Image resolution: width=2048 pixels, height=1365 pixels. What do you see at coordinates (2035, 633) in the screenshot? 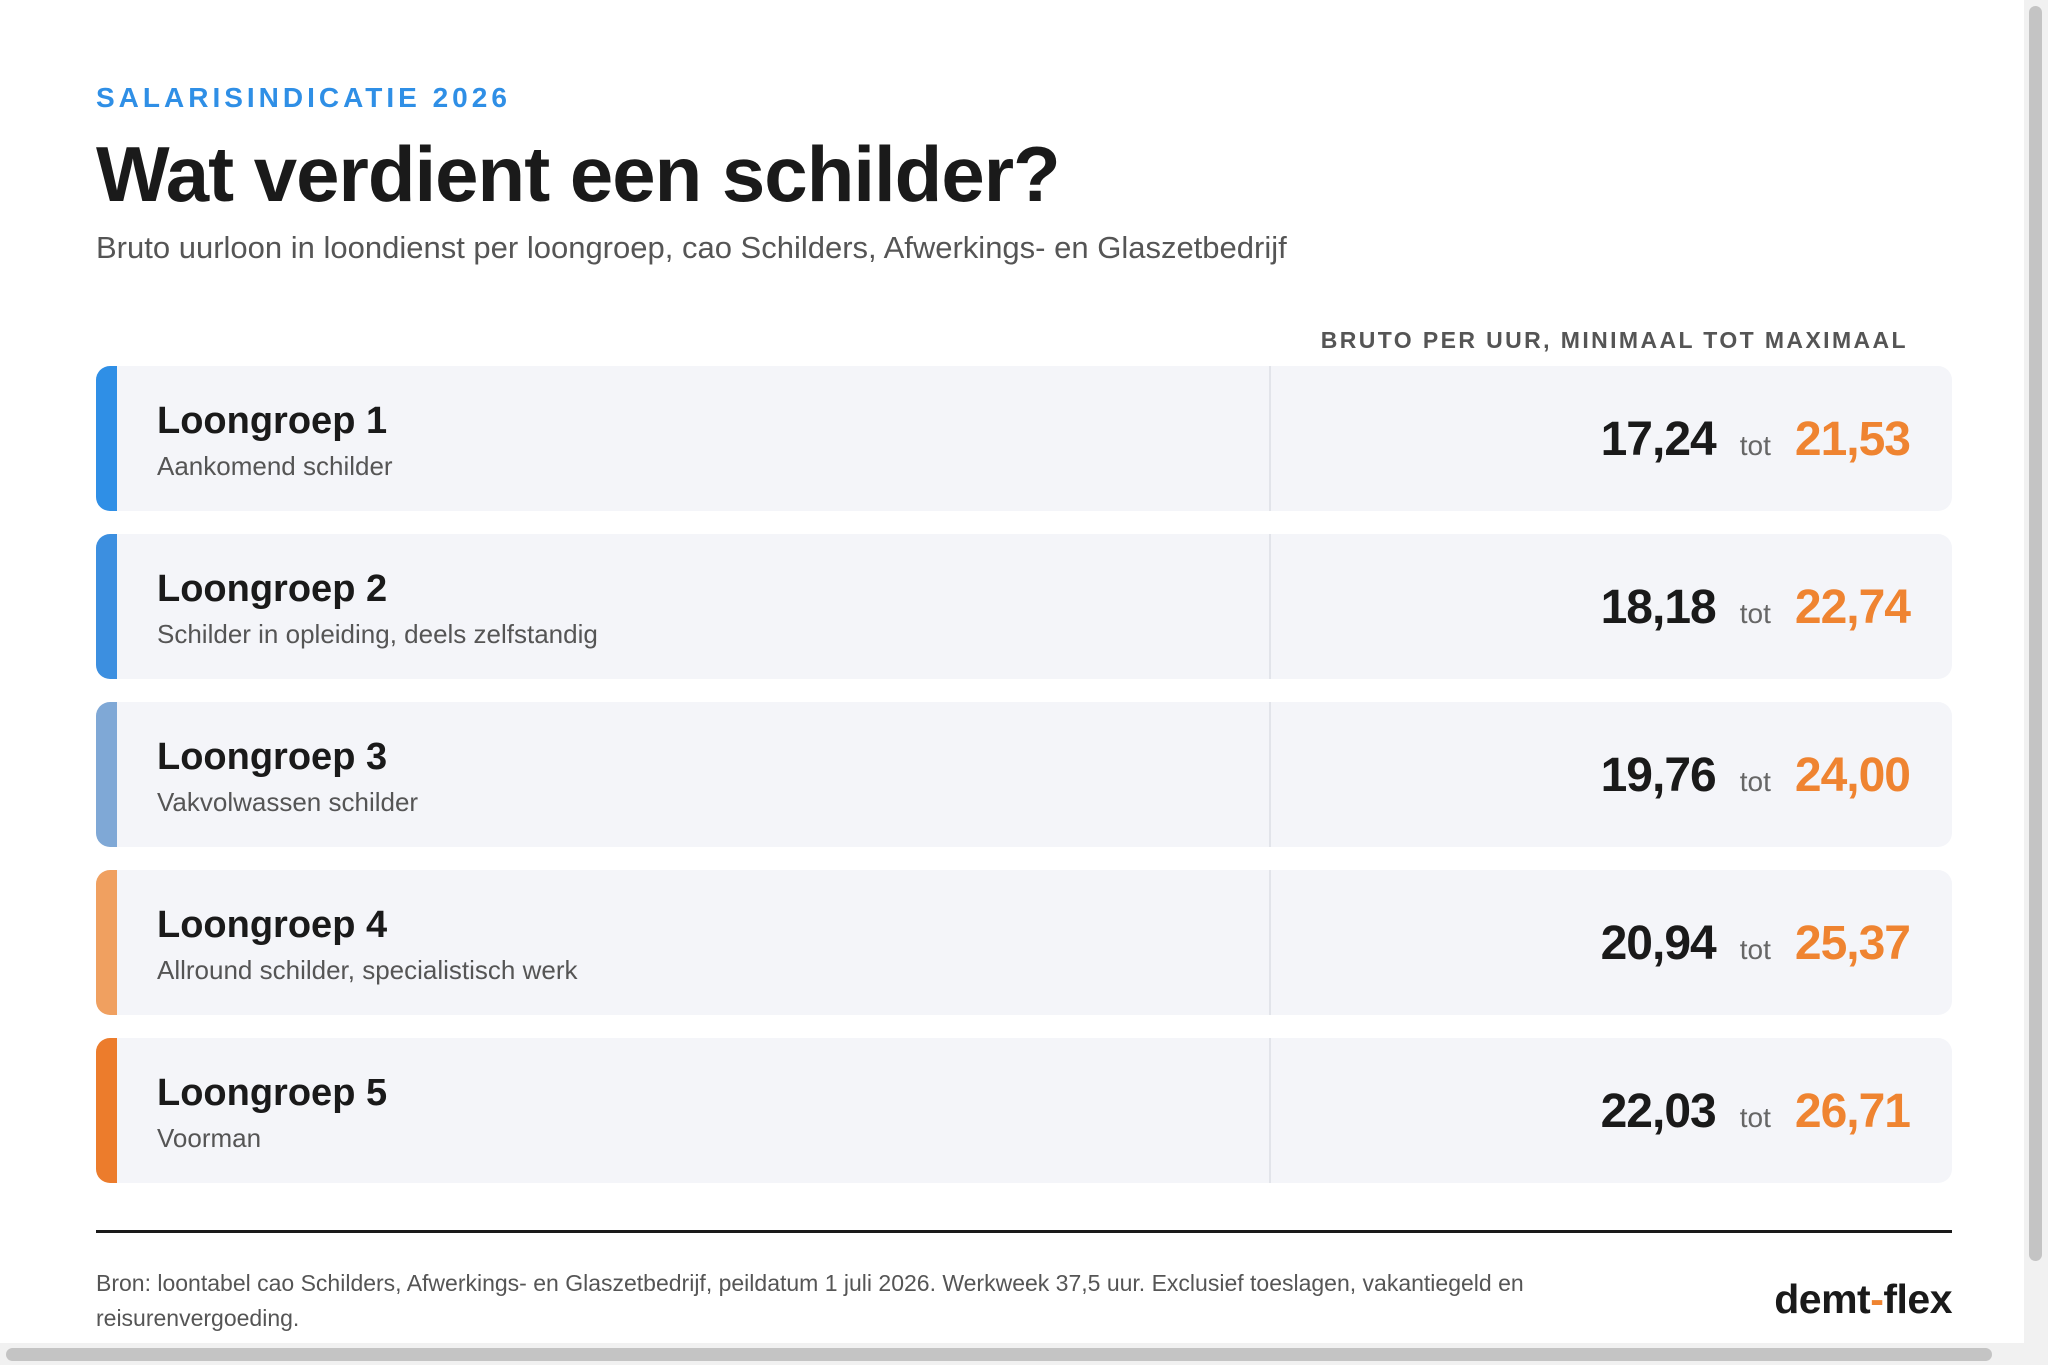
I see `vertical-scrollbar-thumb` at bounding box center [2035, 633].